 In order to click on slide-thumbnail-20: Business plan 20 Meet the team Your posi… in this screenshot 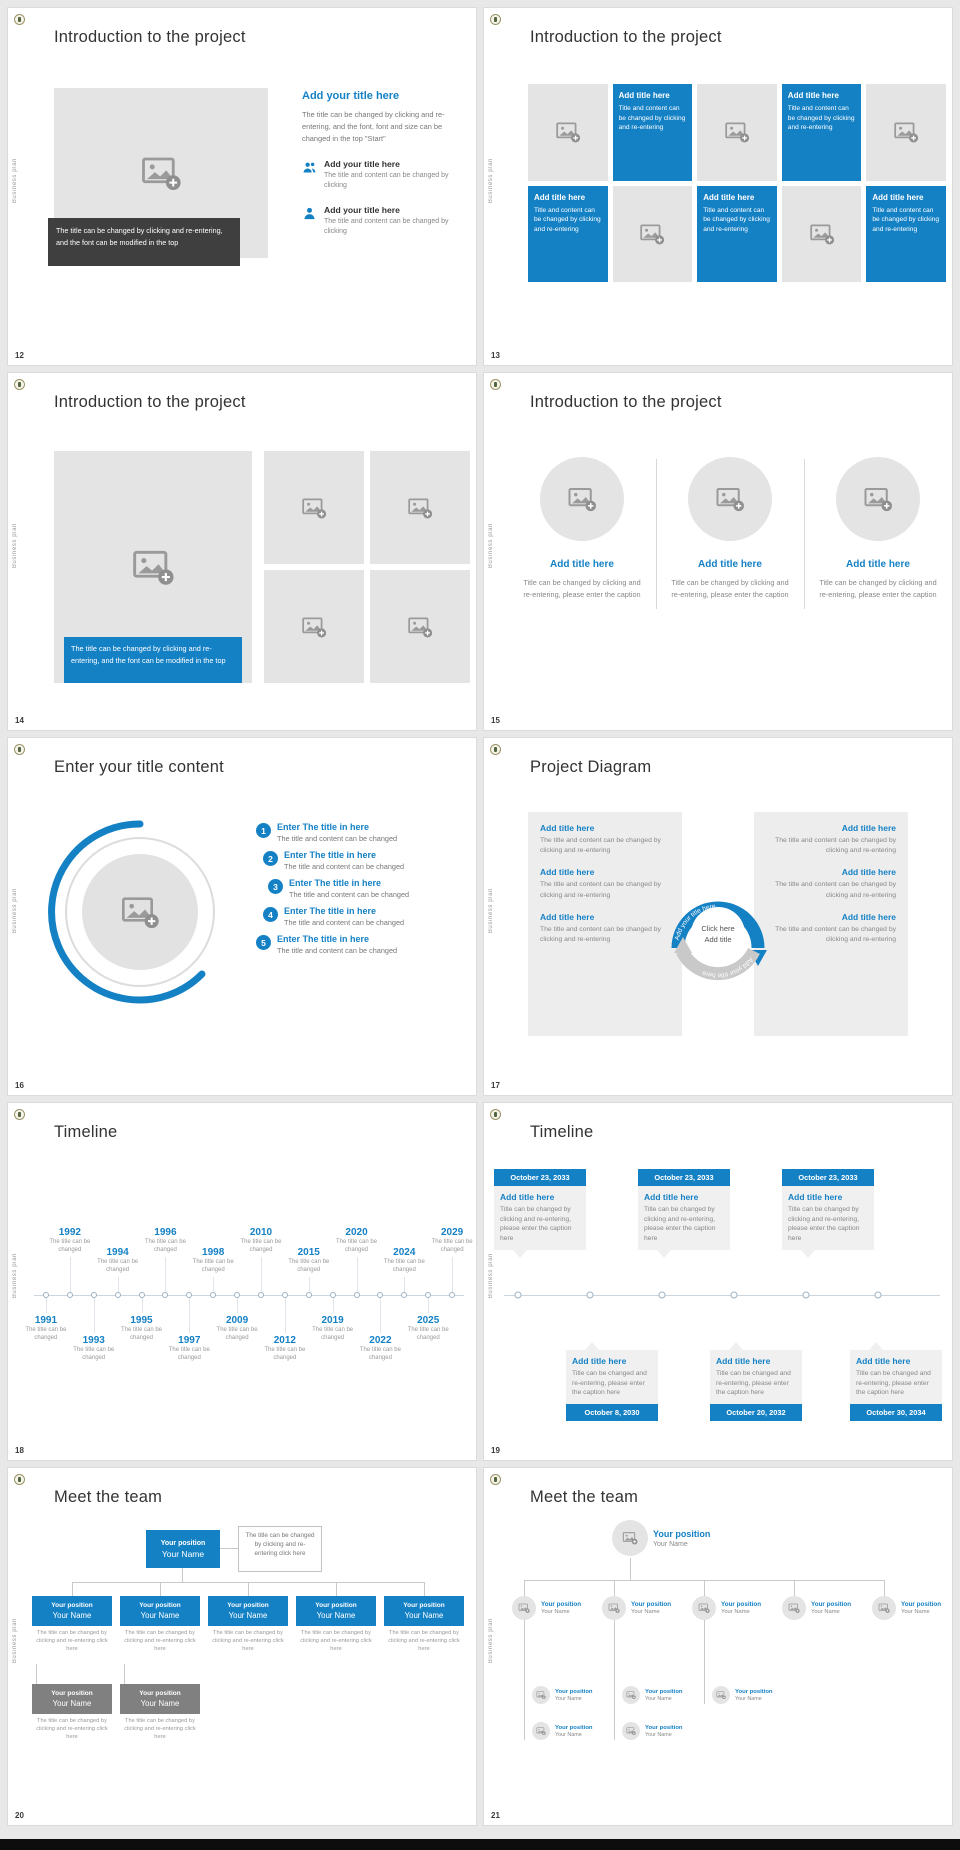, I will do `click(242, 1646)`.